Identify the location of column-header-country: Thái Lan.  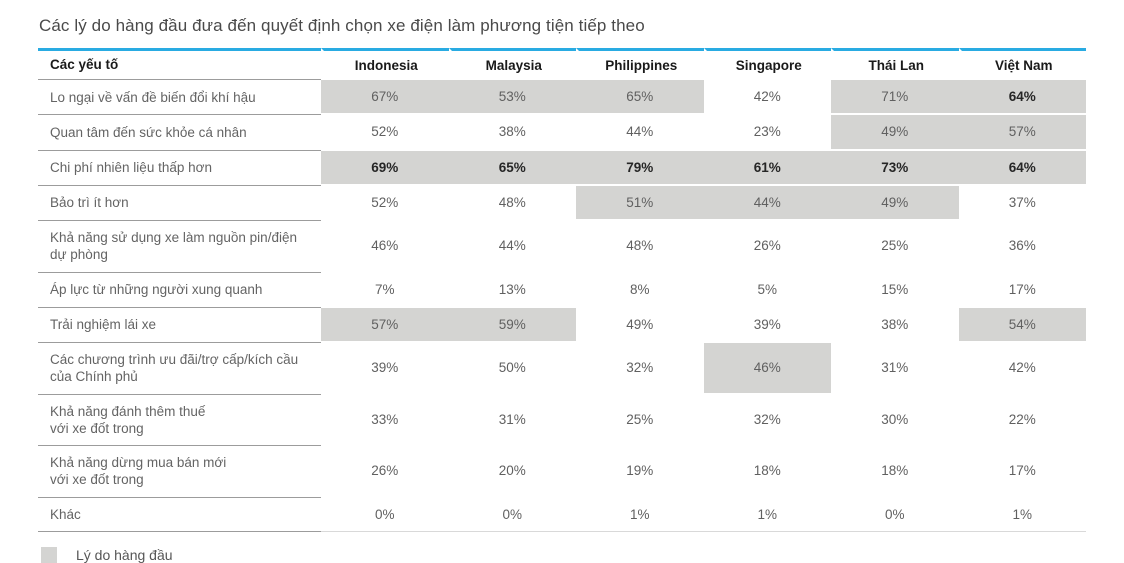
(895, 64).